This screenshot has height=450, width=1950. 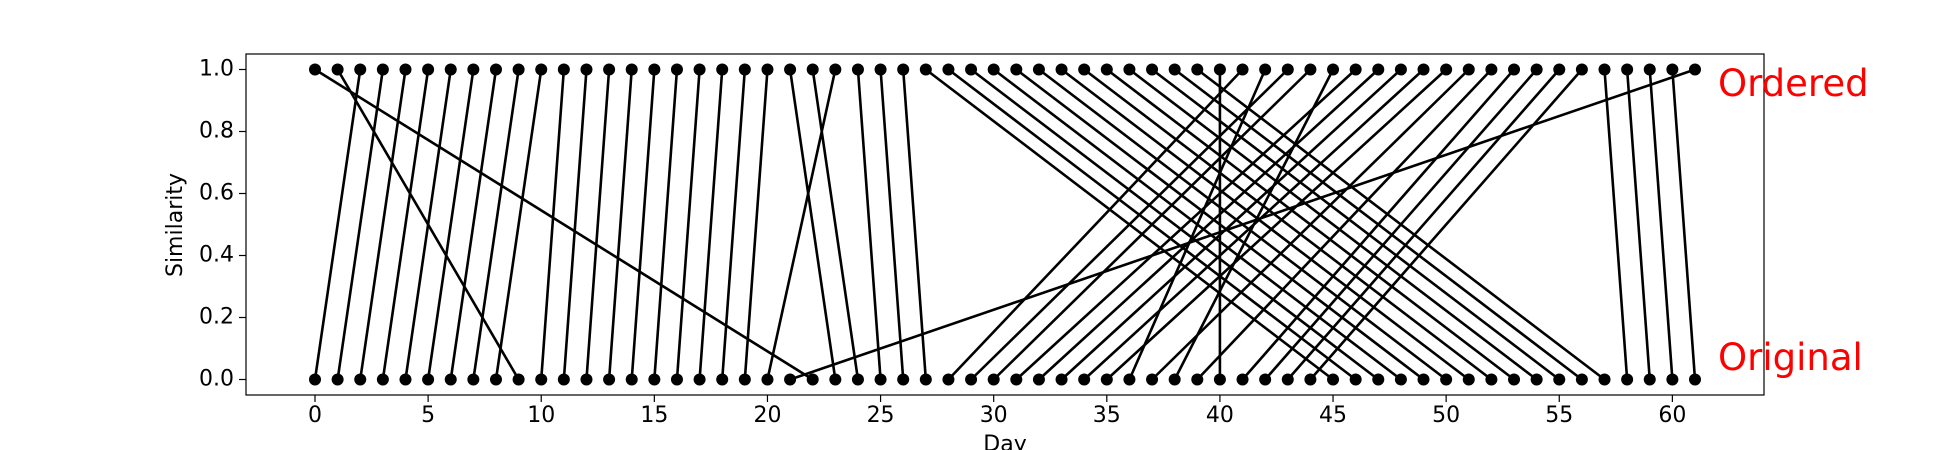 What do you see at coordinates (216, 131) in the screenshot?
I see `y-tick-label: 0.8` at bounding box center [216, 131].